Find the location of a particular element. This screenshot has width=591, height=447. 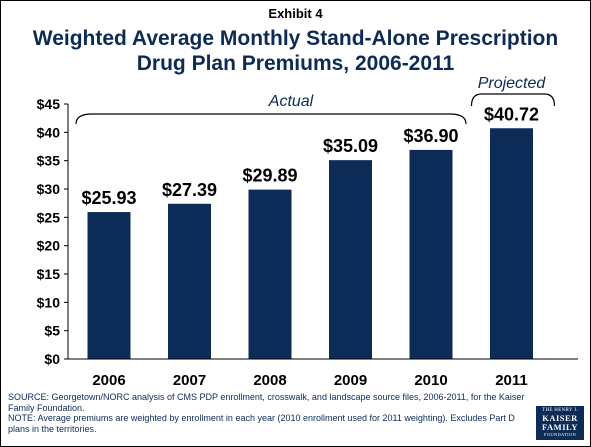

y-tick-label: $0 is located at coordinates (52, 359).